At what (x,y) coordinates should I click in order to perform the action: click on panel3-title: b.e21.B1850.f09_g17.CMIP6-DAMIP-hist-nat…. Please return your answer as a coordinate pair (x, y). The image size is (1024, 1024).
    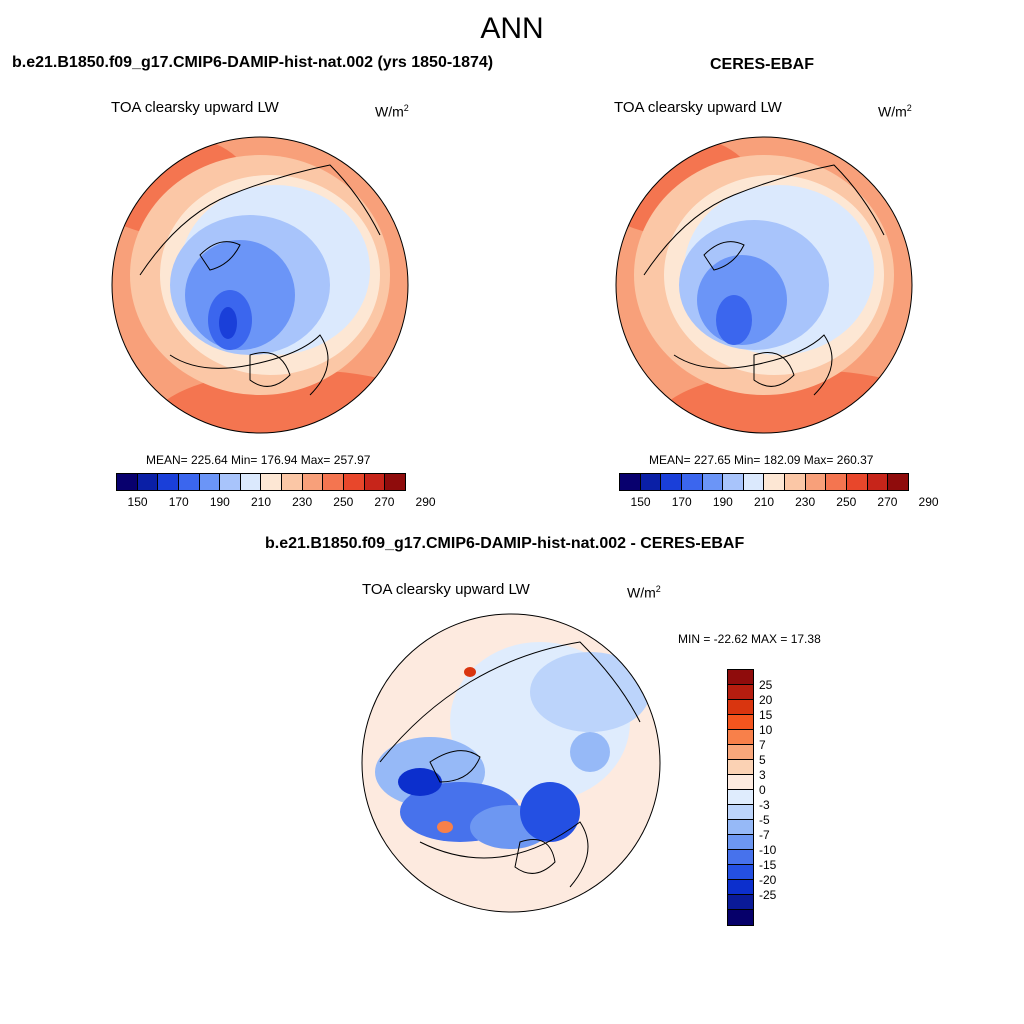
    Looking at the image, I should click on (505, 543).